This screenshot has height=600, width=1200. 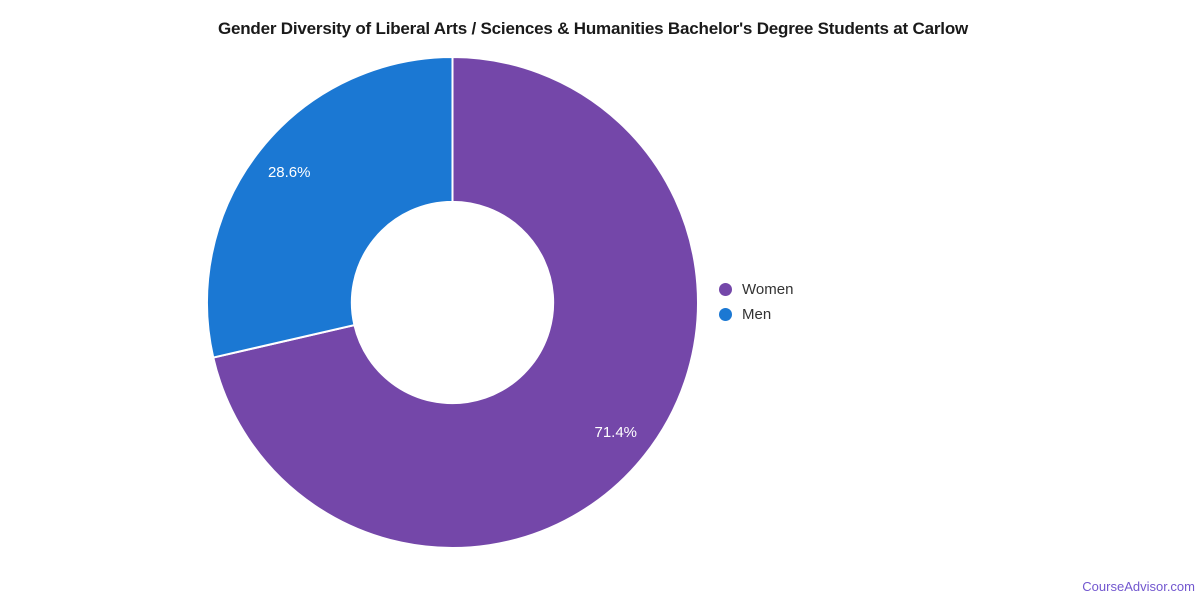 I want to click on legend: Women Men, so click(x=756, y=302).